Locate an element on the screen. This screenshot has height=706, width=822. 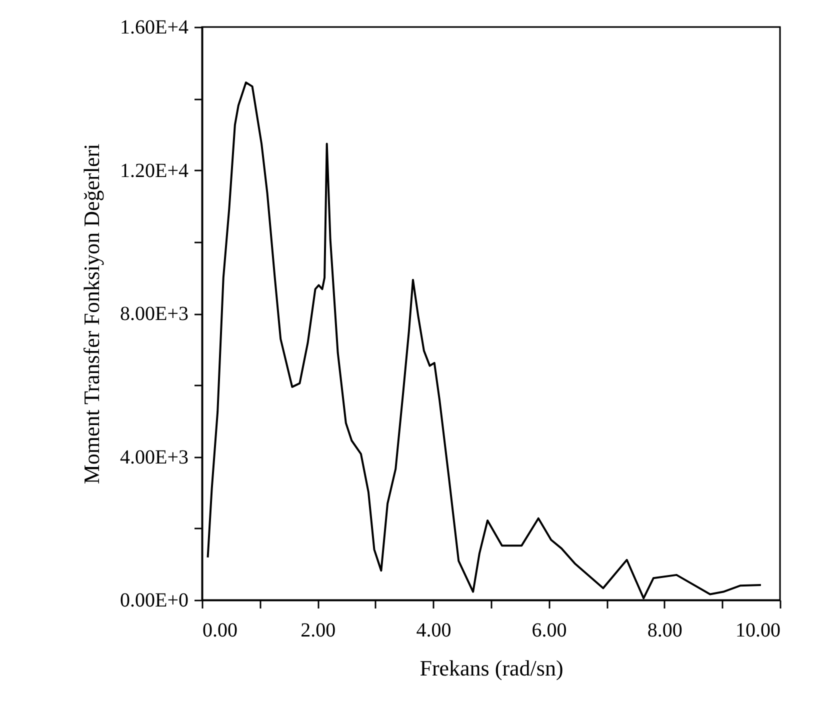
y-tick-label: 0.00E+0 is located at coordinates (154, 601).